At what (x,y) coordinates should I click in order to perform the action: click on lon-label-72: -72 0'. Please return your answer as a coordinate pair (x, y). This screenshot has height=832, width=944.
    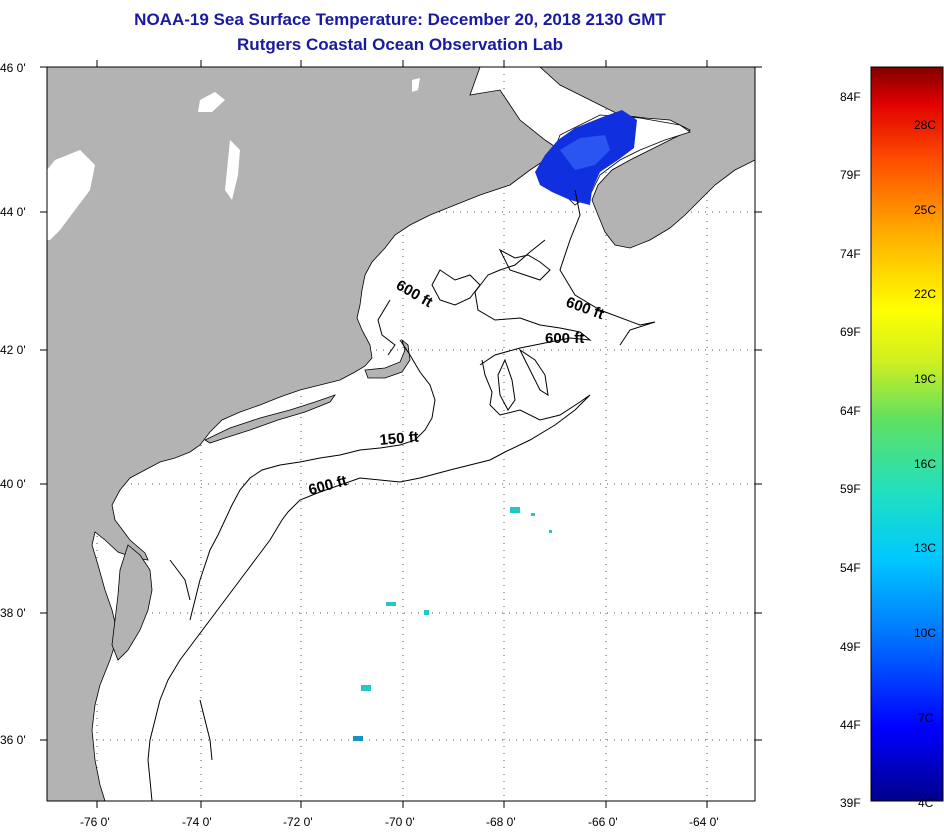
    Looking at the image, I should click on (298, 822).